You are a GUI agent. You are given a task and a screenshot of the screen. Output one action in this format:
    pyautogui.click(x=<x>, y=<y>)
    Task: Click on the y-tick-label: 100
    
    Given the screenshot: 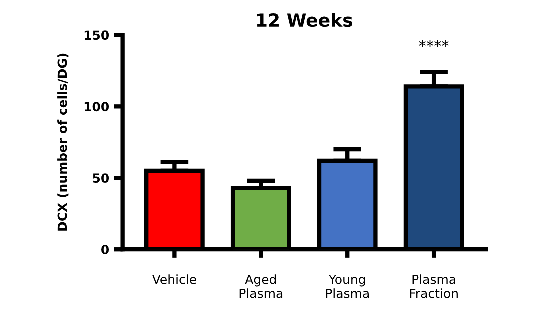 What is the action you would take?
    pyautogui.click(x=97, y=107)
    